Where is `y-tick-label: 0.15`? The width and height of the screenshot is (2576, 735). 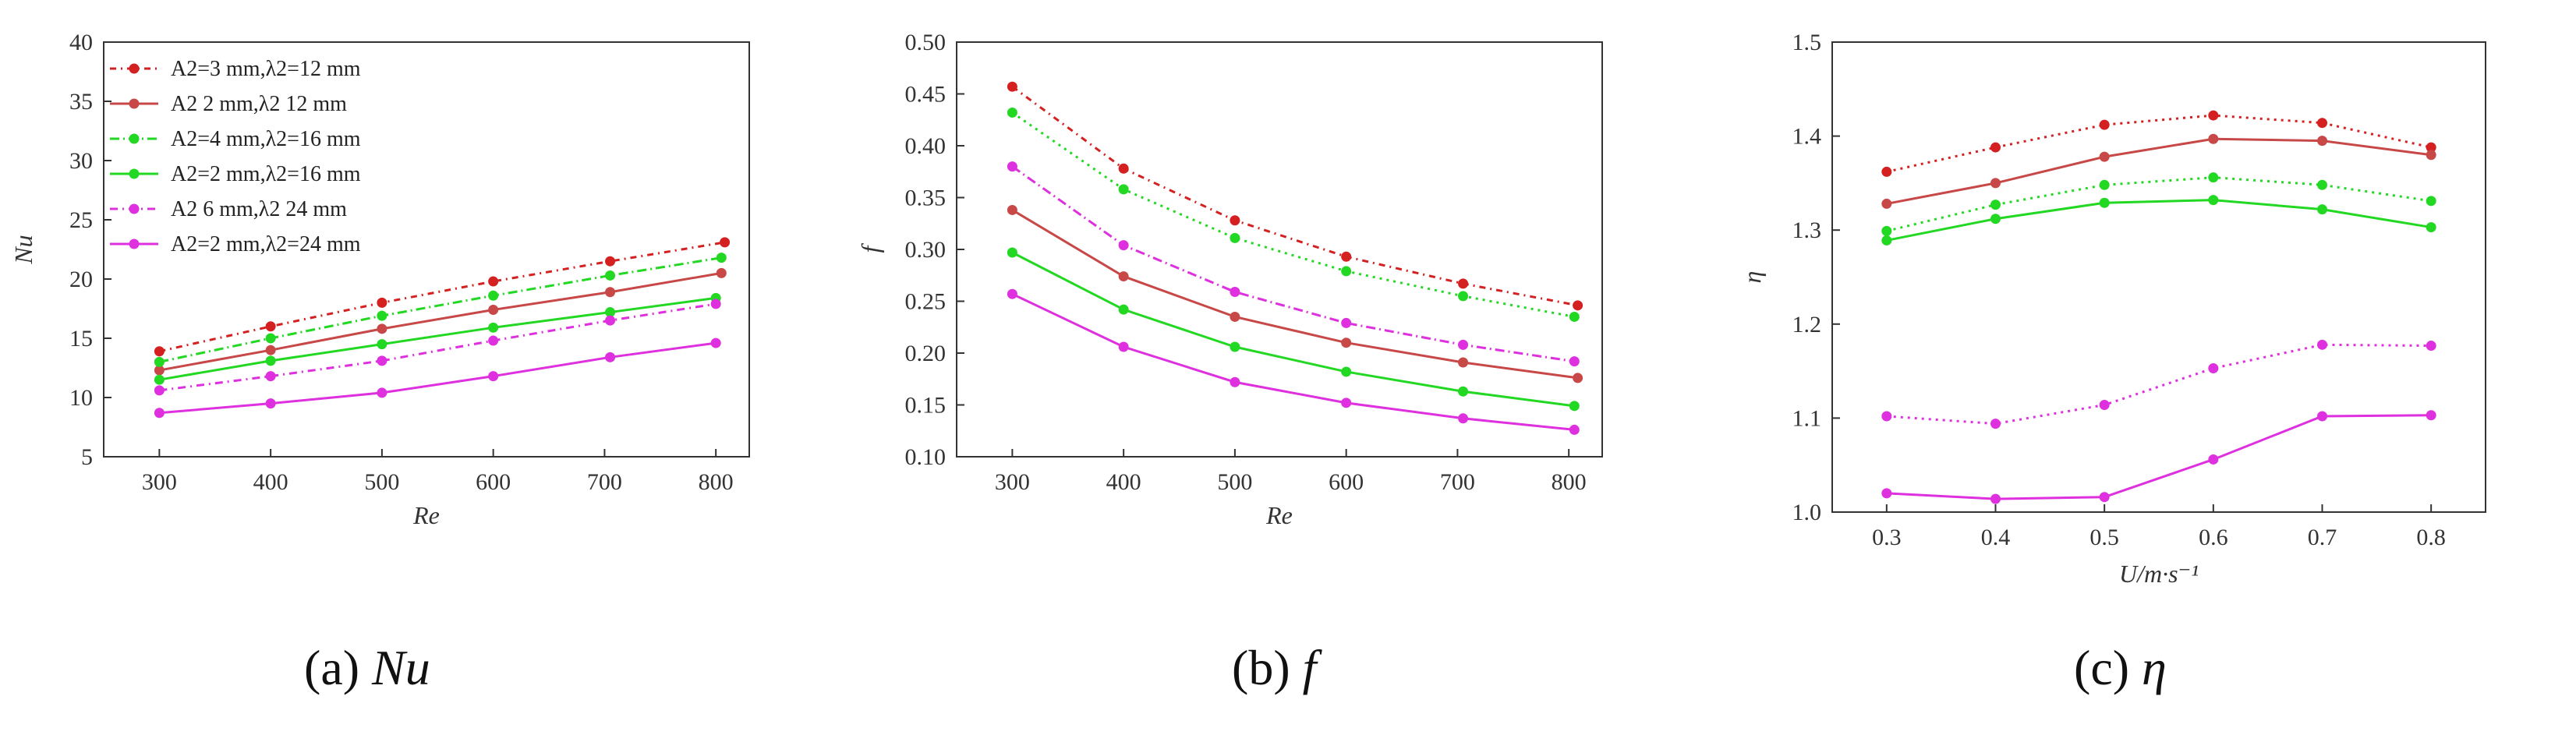 y-tick-label: 0.15 is located at coordinates (926, 406).